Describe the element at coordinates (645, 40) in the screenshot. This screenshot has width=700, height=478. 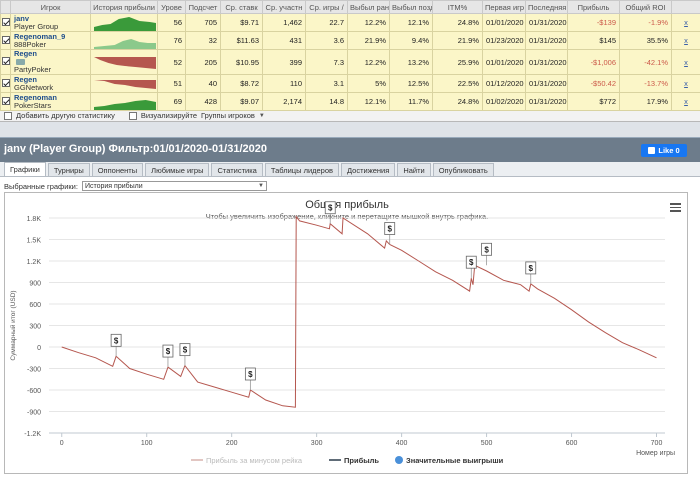
I see `cell-roi: 35.5%` at that location.